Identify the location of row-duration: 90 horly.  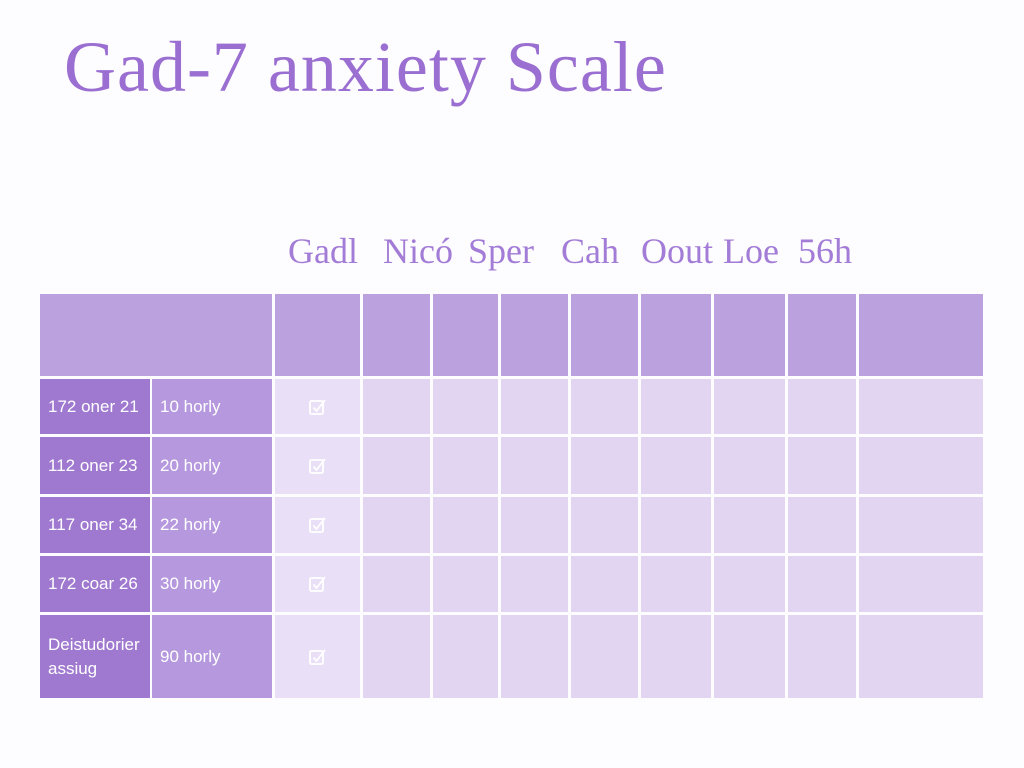
(212, 656).